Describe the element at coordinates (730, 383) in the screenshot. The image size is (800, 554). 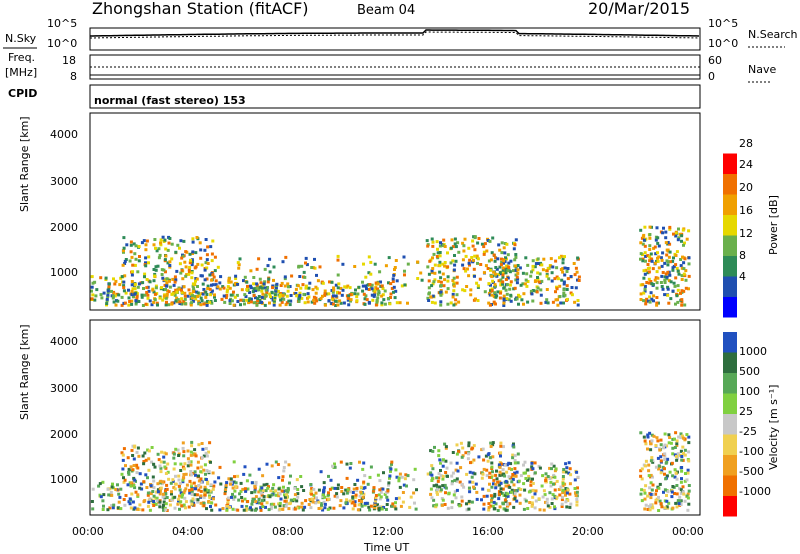
I see `velocity-colorbar-cell` at that location.